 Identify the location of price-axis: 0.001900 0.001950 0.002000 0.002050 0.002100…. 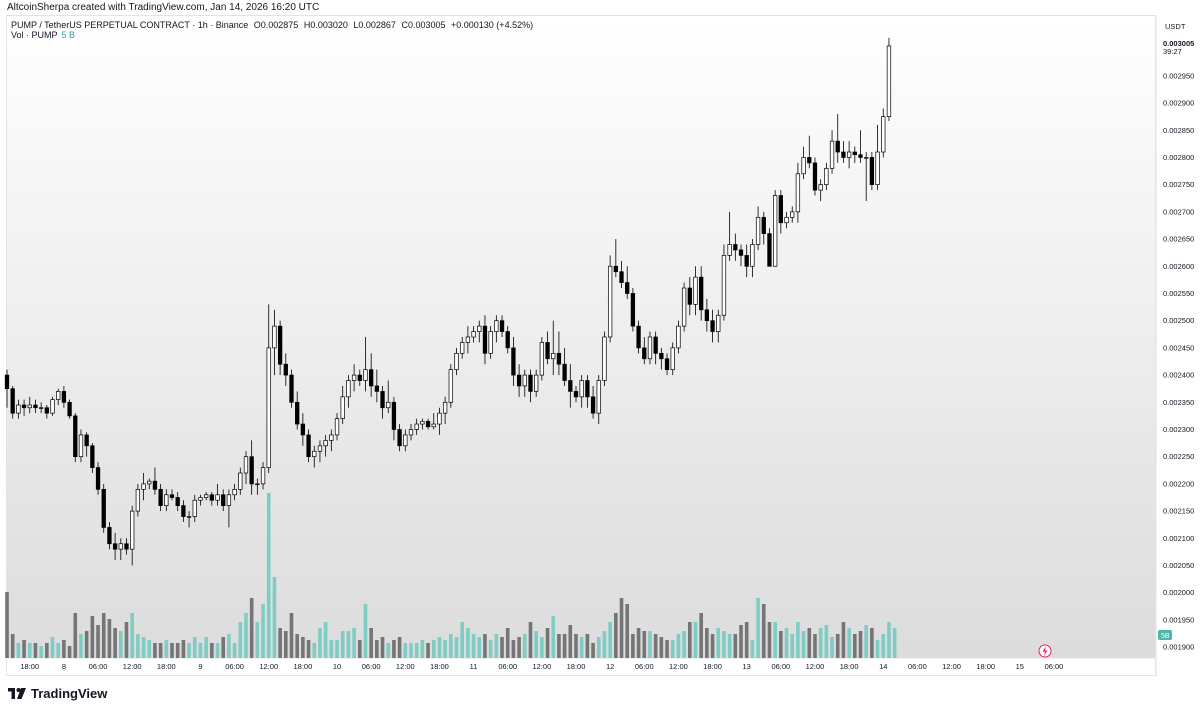
(1178, 361).